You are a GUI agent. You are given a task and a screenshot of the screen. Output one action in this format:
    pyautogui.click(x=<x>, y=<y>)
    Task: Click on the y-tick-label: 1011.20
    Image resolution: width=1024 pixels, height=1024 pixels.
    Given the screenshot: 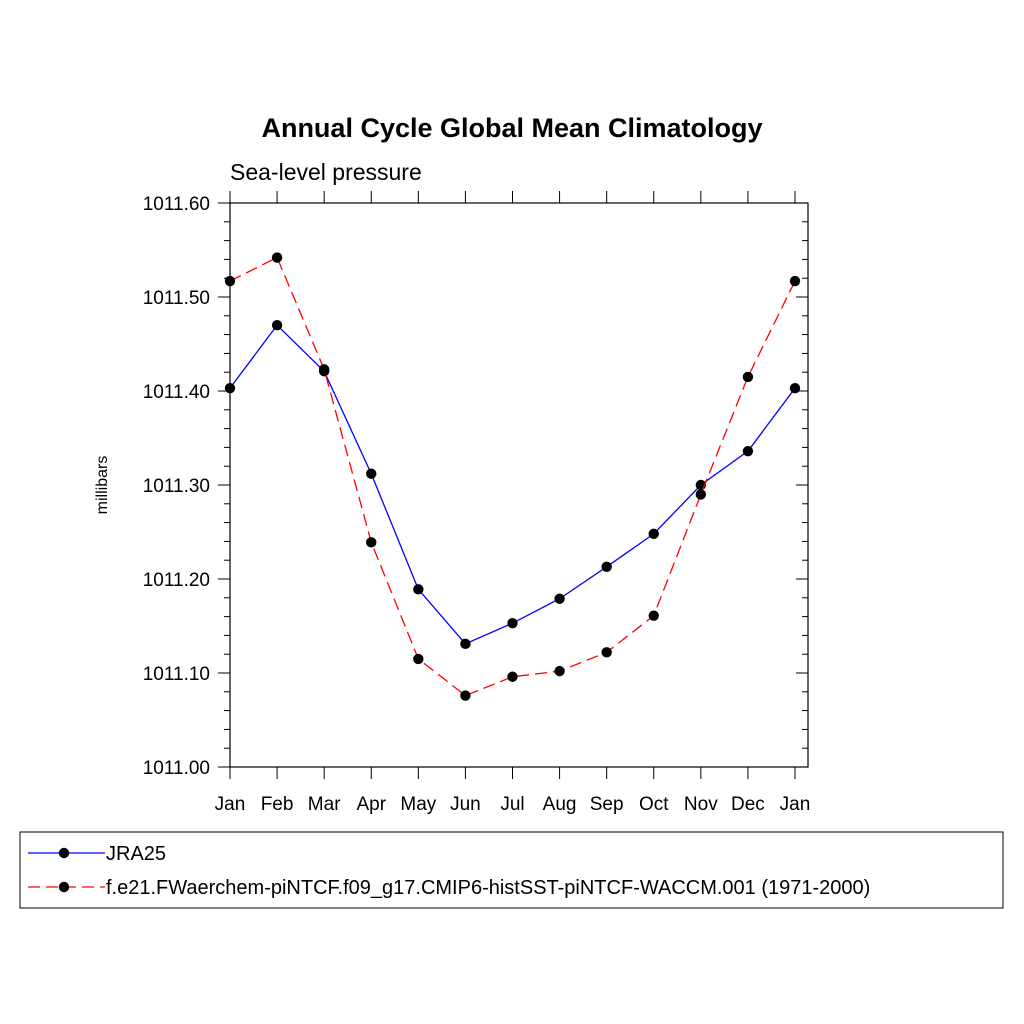 What is the action you would take?
    pyautogui.click(x=176, y=580)
    